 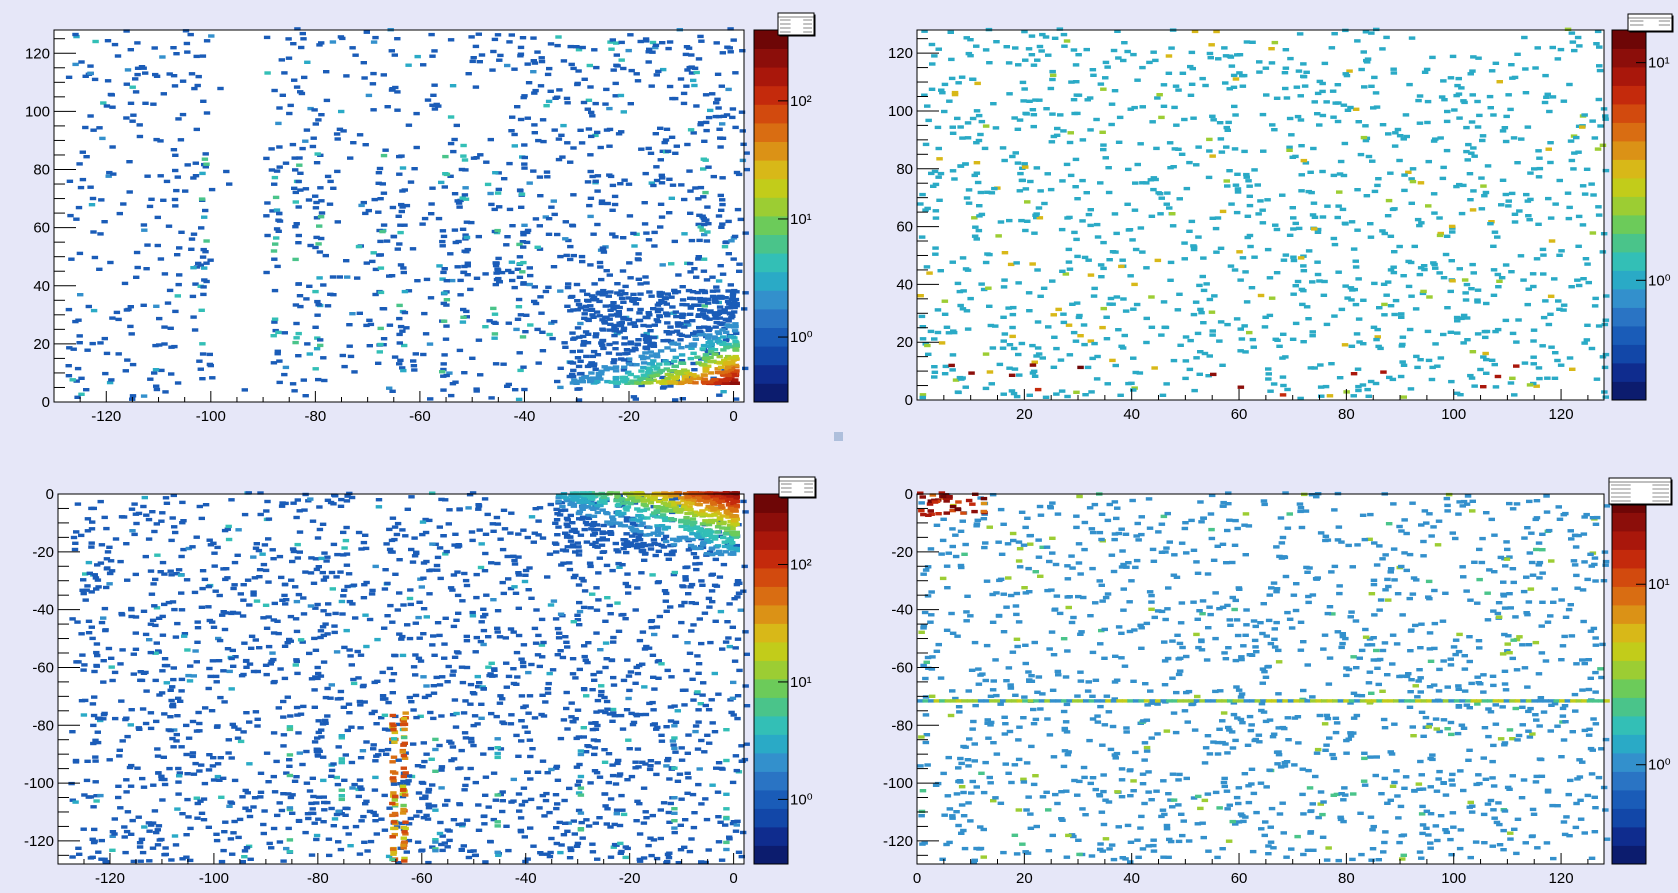 I want to click on palette-label: 10⁰, so click(x=801, y=337).